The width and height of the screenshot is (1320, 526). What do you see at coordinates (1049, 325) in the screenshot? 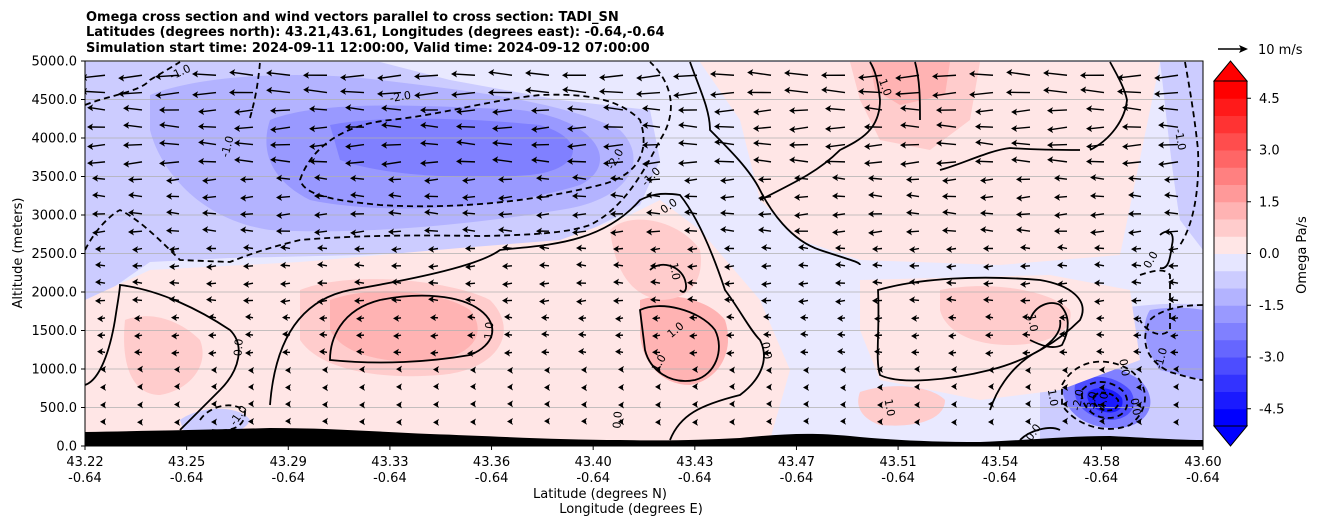
I see `contour-pos1-far-right` at bounding box center [1049, 325].